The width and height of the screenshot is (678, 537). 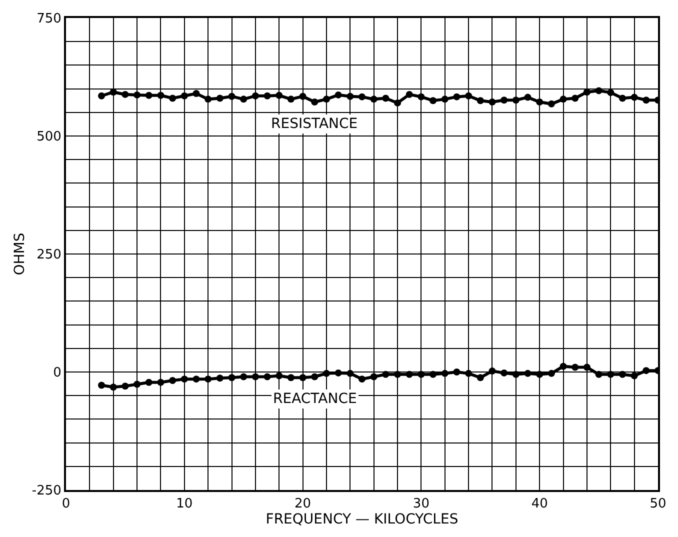 What do you see at coordinates (49, 137) in the screenshot?
I see `y-tick-label: 500` at bounding box center [49, 137].